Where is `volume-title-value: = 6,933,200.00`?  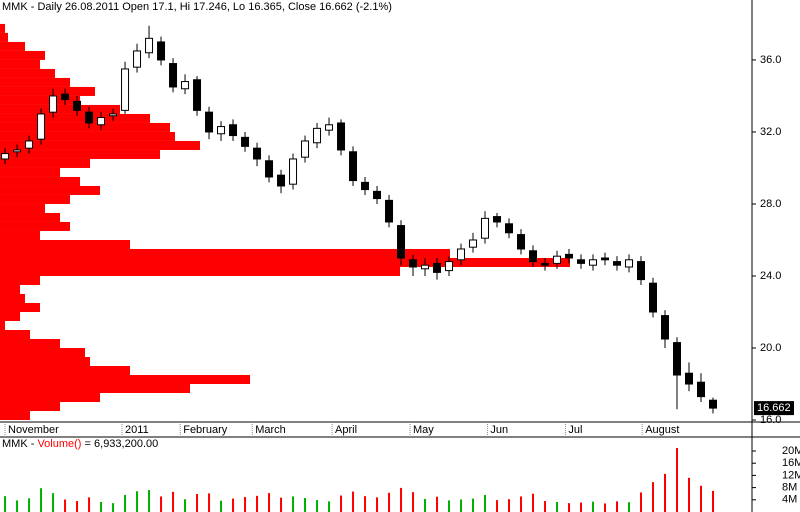
volume-title-value: = 6,933,200.00 is located at coordinates (119, 444).